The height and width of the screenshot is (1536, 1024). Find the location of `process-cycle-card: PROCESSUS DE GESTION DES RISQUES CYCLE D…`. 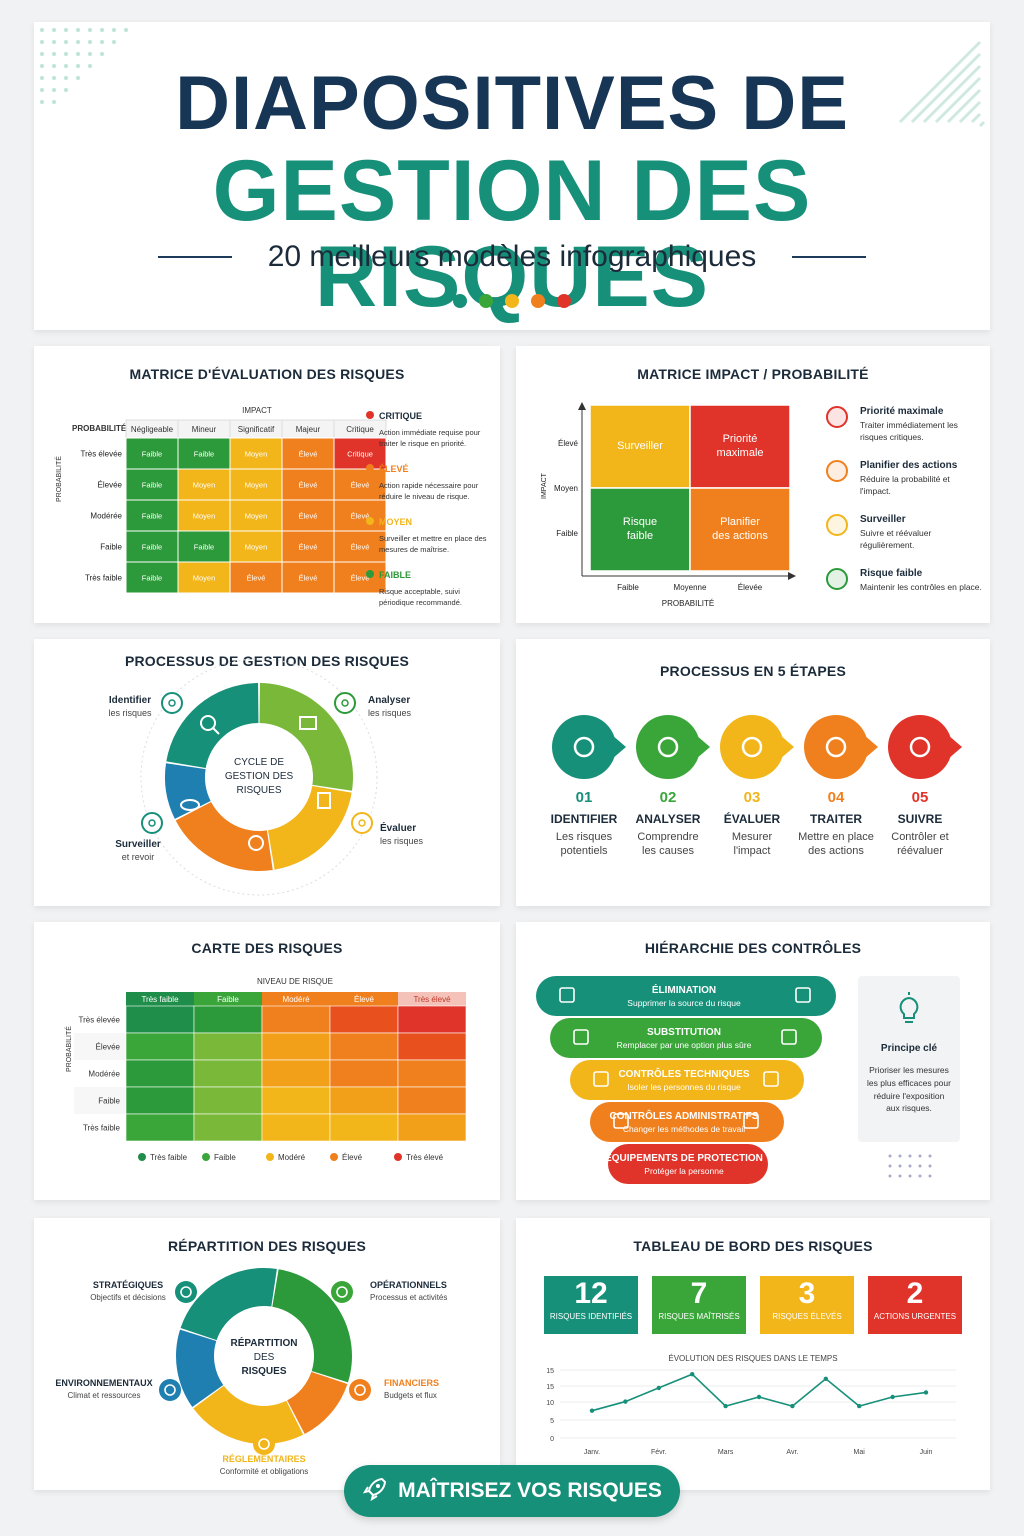

process-cycle-card: PROCESSUS DE GESTION DES RISQUES CYCLE D… is located at coordinates (267, 772).